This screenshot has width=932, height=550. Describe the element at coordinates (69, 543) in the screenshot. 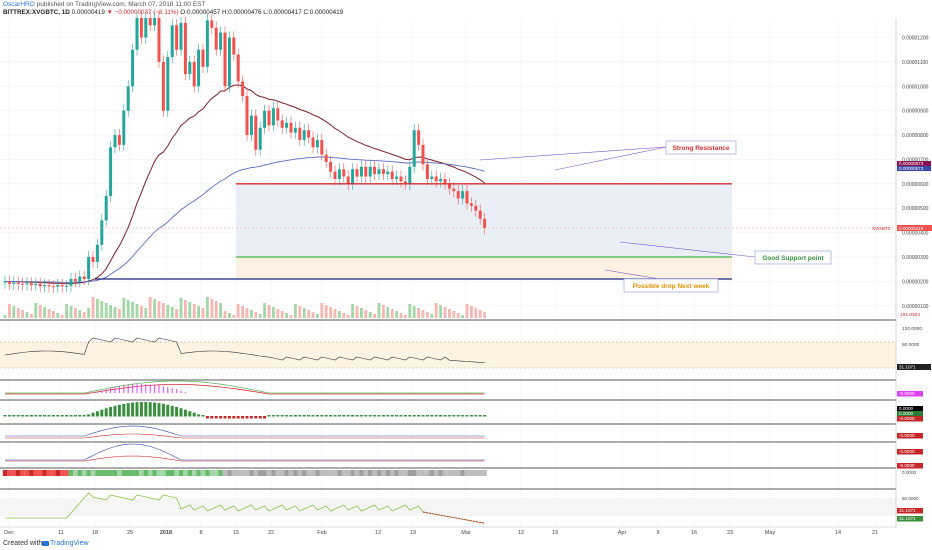

I see `tradingview-link: TradingView` at that location.